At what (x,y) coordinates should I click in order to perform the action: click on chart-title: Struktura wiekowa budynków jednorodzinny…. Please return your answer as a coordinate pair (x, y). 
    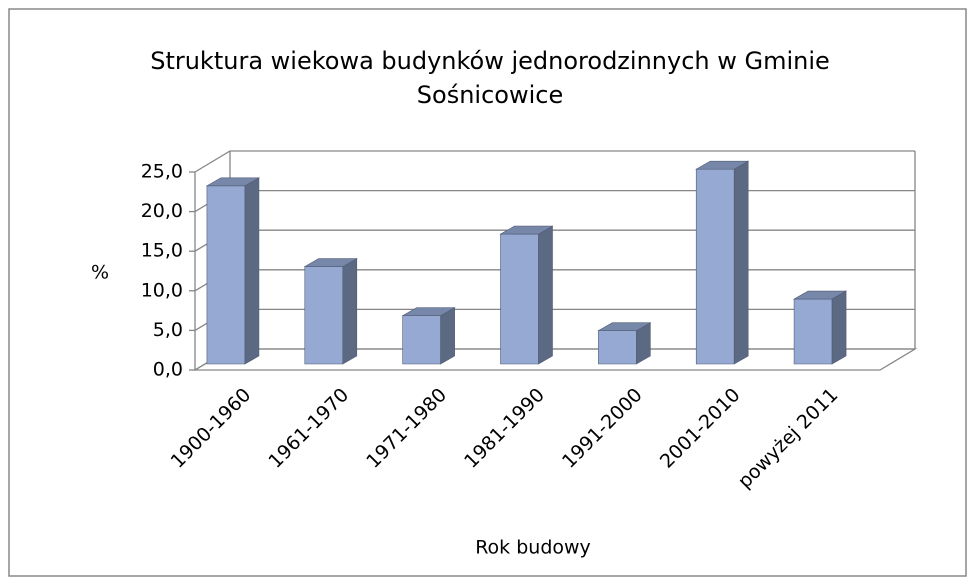
    Looking at the image, I should click on (490, 61).